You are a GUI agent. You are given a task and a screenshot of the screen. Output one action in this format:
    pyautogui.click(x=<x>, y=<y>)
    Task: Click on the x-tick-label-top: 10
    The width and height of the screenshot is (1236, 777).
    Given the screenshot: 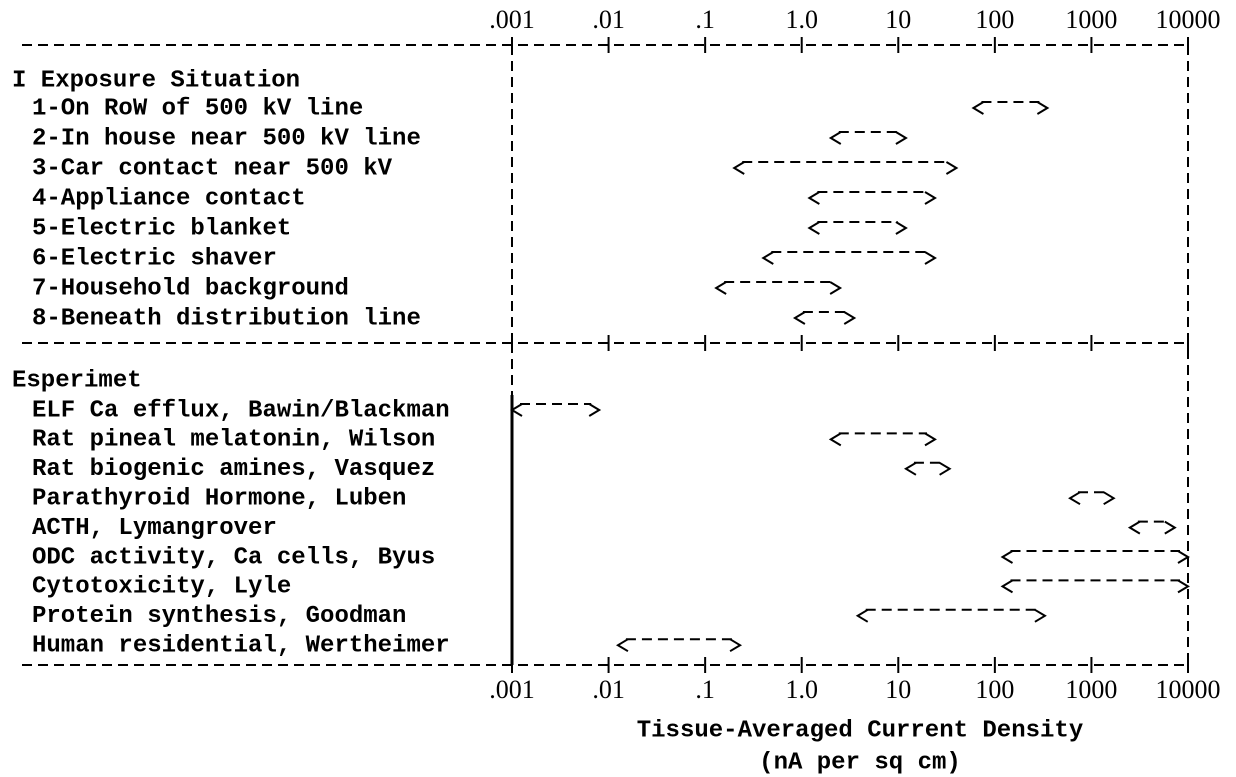 What is the action you would take?
    pyautogui.click(x=898, y=19)
    